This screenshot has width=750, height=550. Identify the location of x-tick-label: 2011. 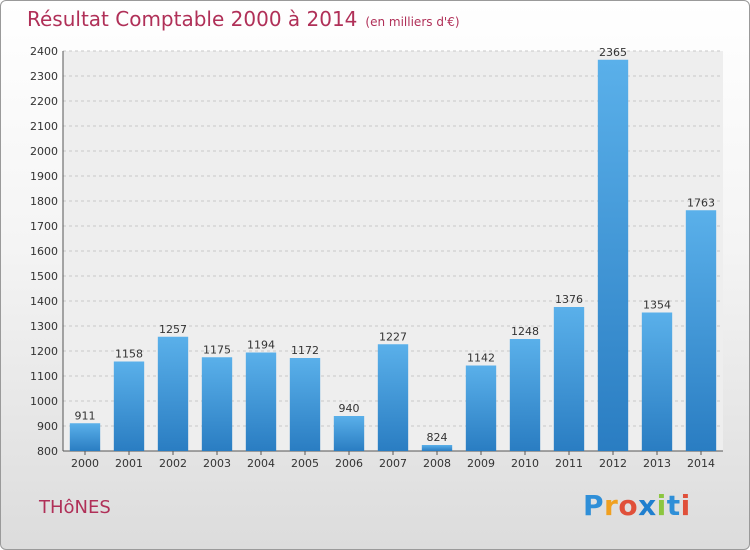
(569, 463).